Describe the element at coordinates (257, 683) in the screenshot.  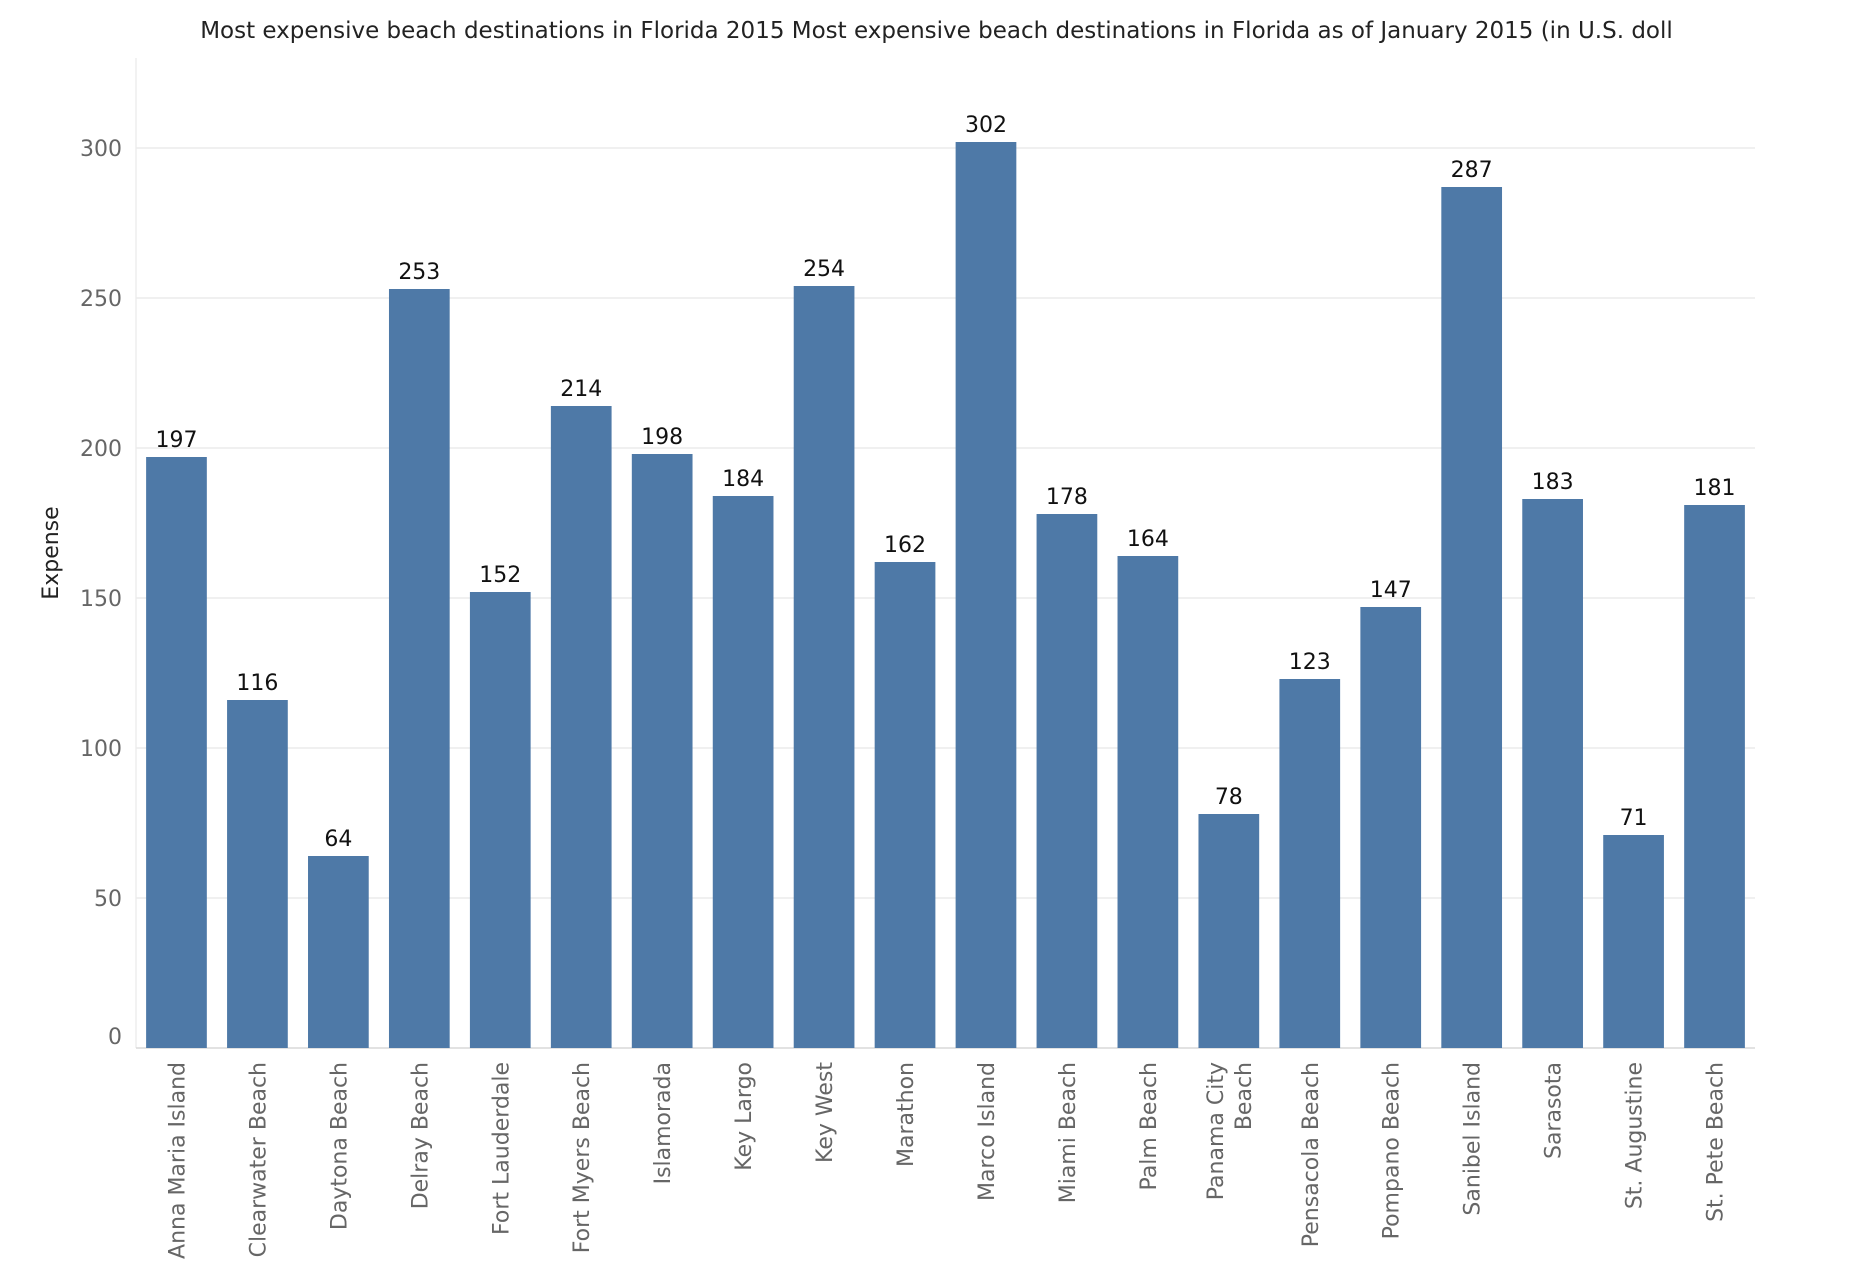
I see `data-label: 116` at that location.